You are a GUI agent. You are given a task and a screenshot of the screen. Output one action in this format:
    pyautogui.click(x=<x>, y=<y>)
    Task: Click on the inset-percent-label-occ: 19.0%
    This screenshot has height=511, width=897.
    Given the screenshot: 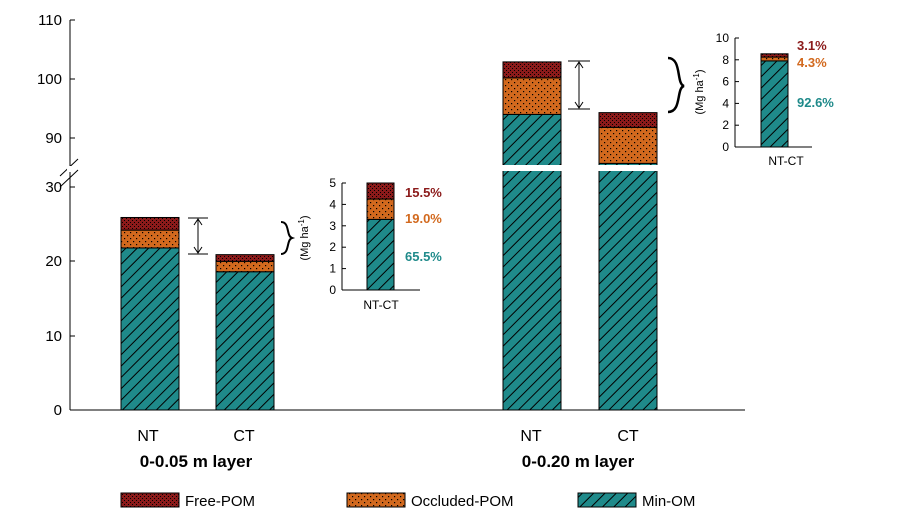 What is the action you would take?
    pyautogui.click(x=423, y=218)
    